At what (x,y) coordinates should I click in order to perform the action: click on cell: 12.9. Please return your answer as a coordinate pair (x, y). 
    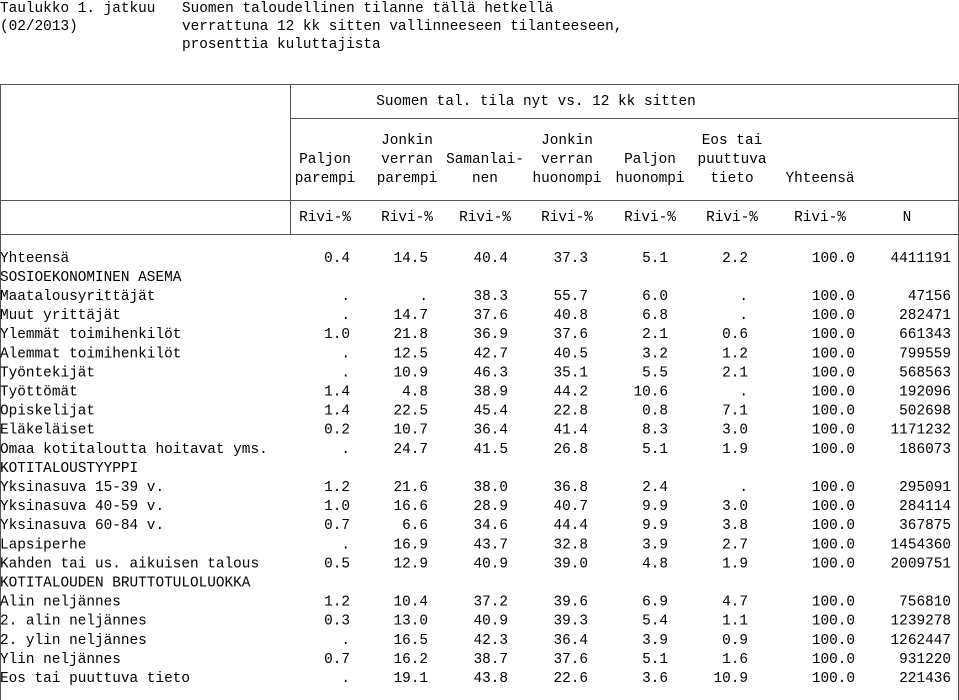
    Looking at the image, I should click on (410, 564).